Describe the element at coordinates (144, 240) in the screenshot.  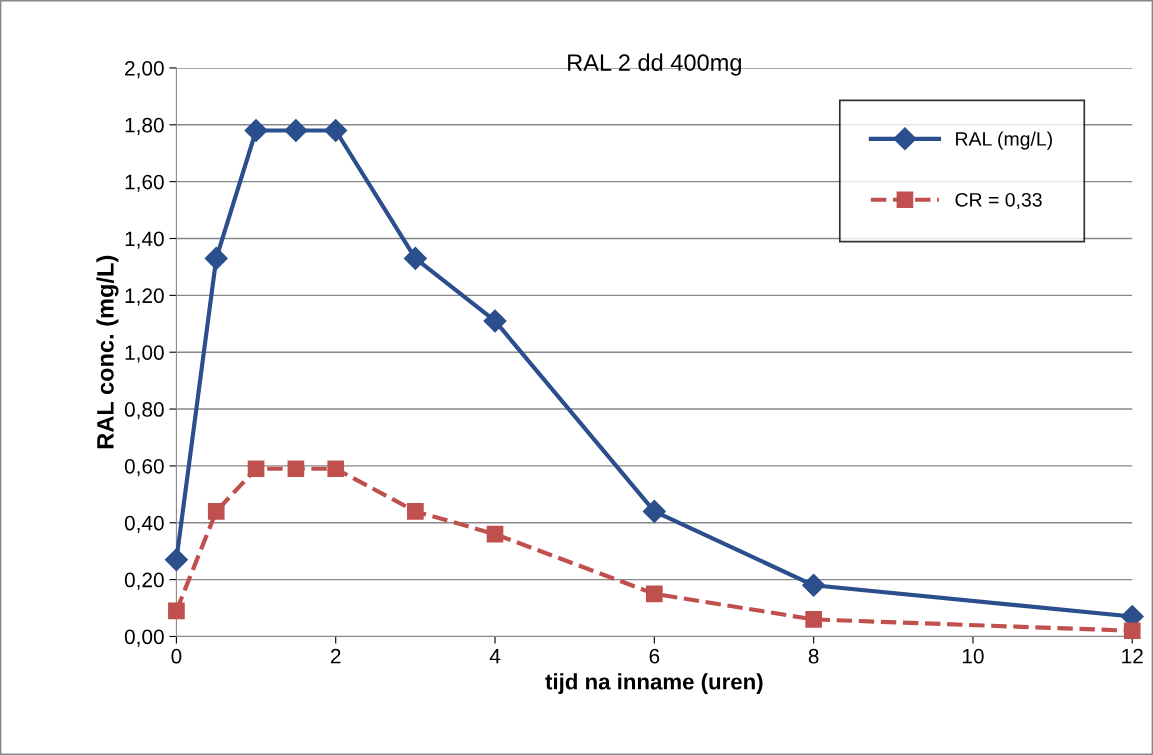
I see `y-tick-label: 1,40` at that location.